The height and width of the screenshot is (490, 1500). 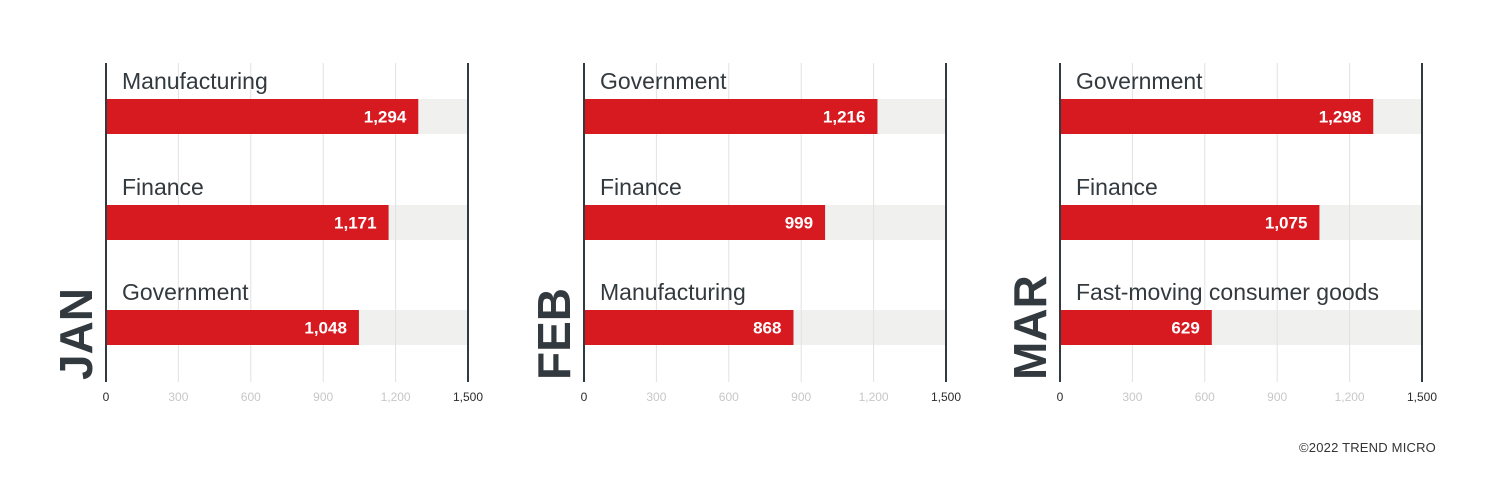 What do you see at coordinates (1340, 117) in the screenshot?
I see `value-label: 1,298` at bounding box center [1340, 117].